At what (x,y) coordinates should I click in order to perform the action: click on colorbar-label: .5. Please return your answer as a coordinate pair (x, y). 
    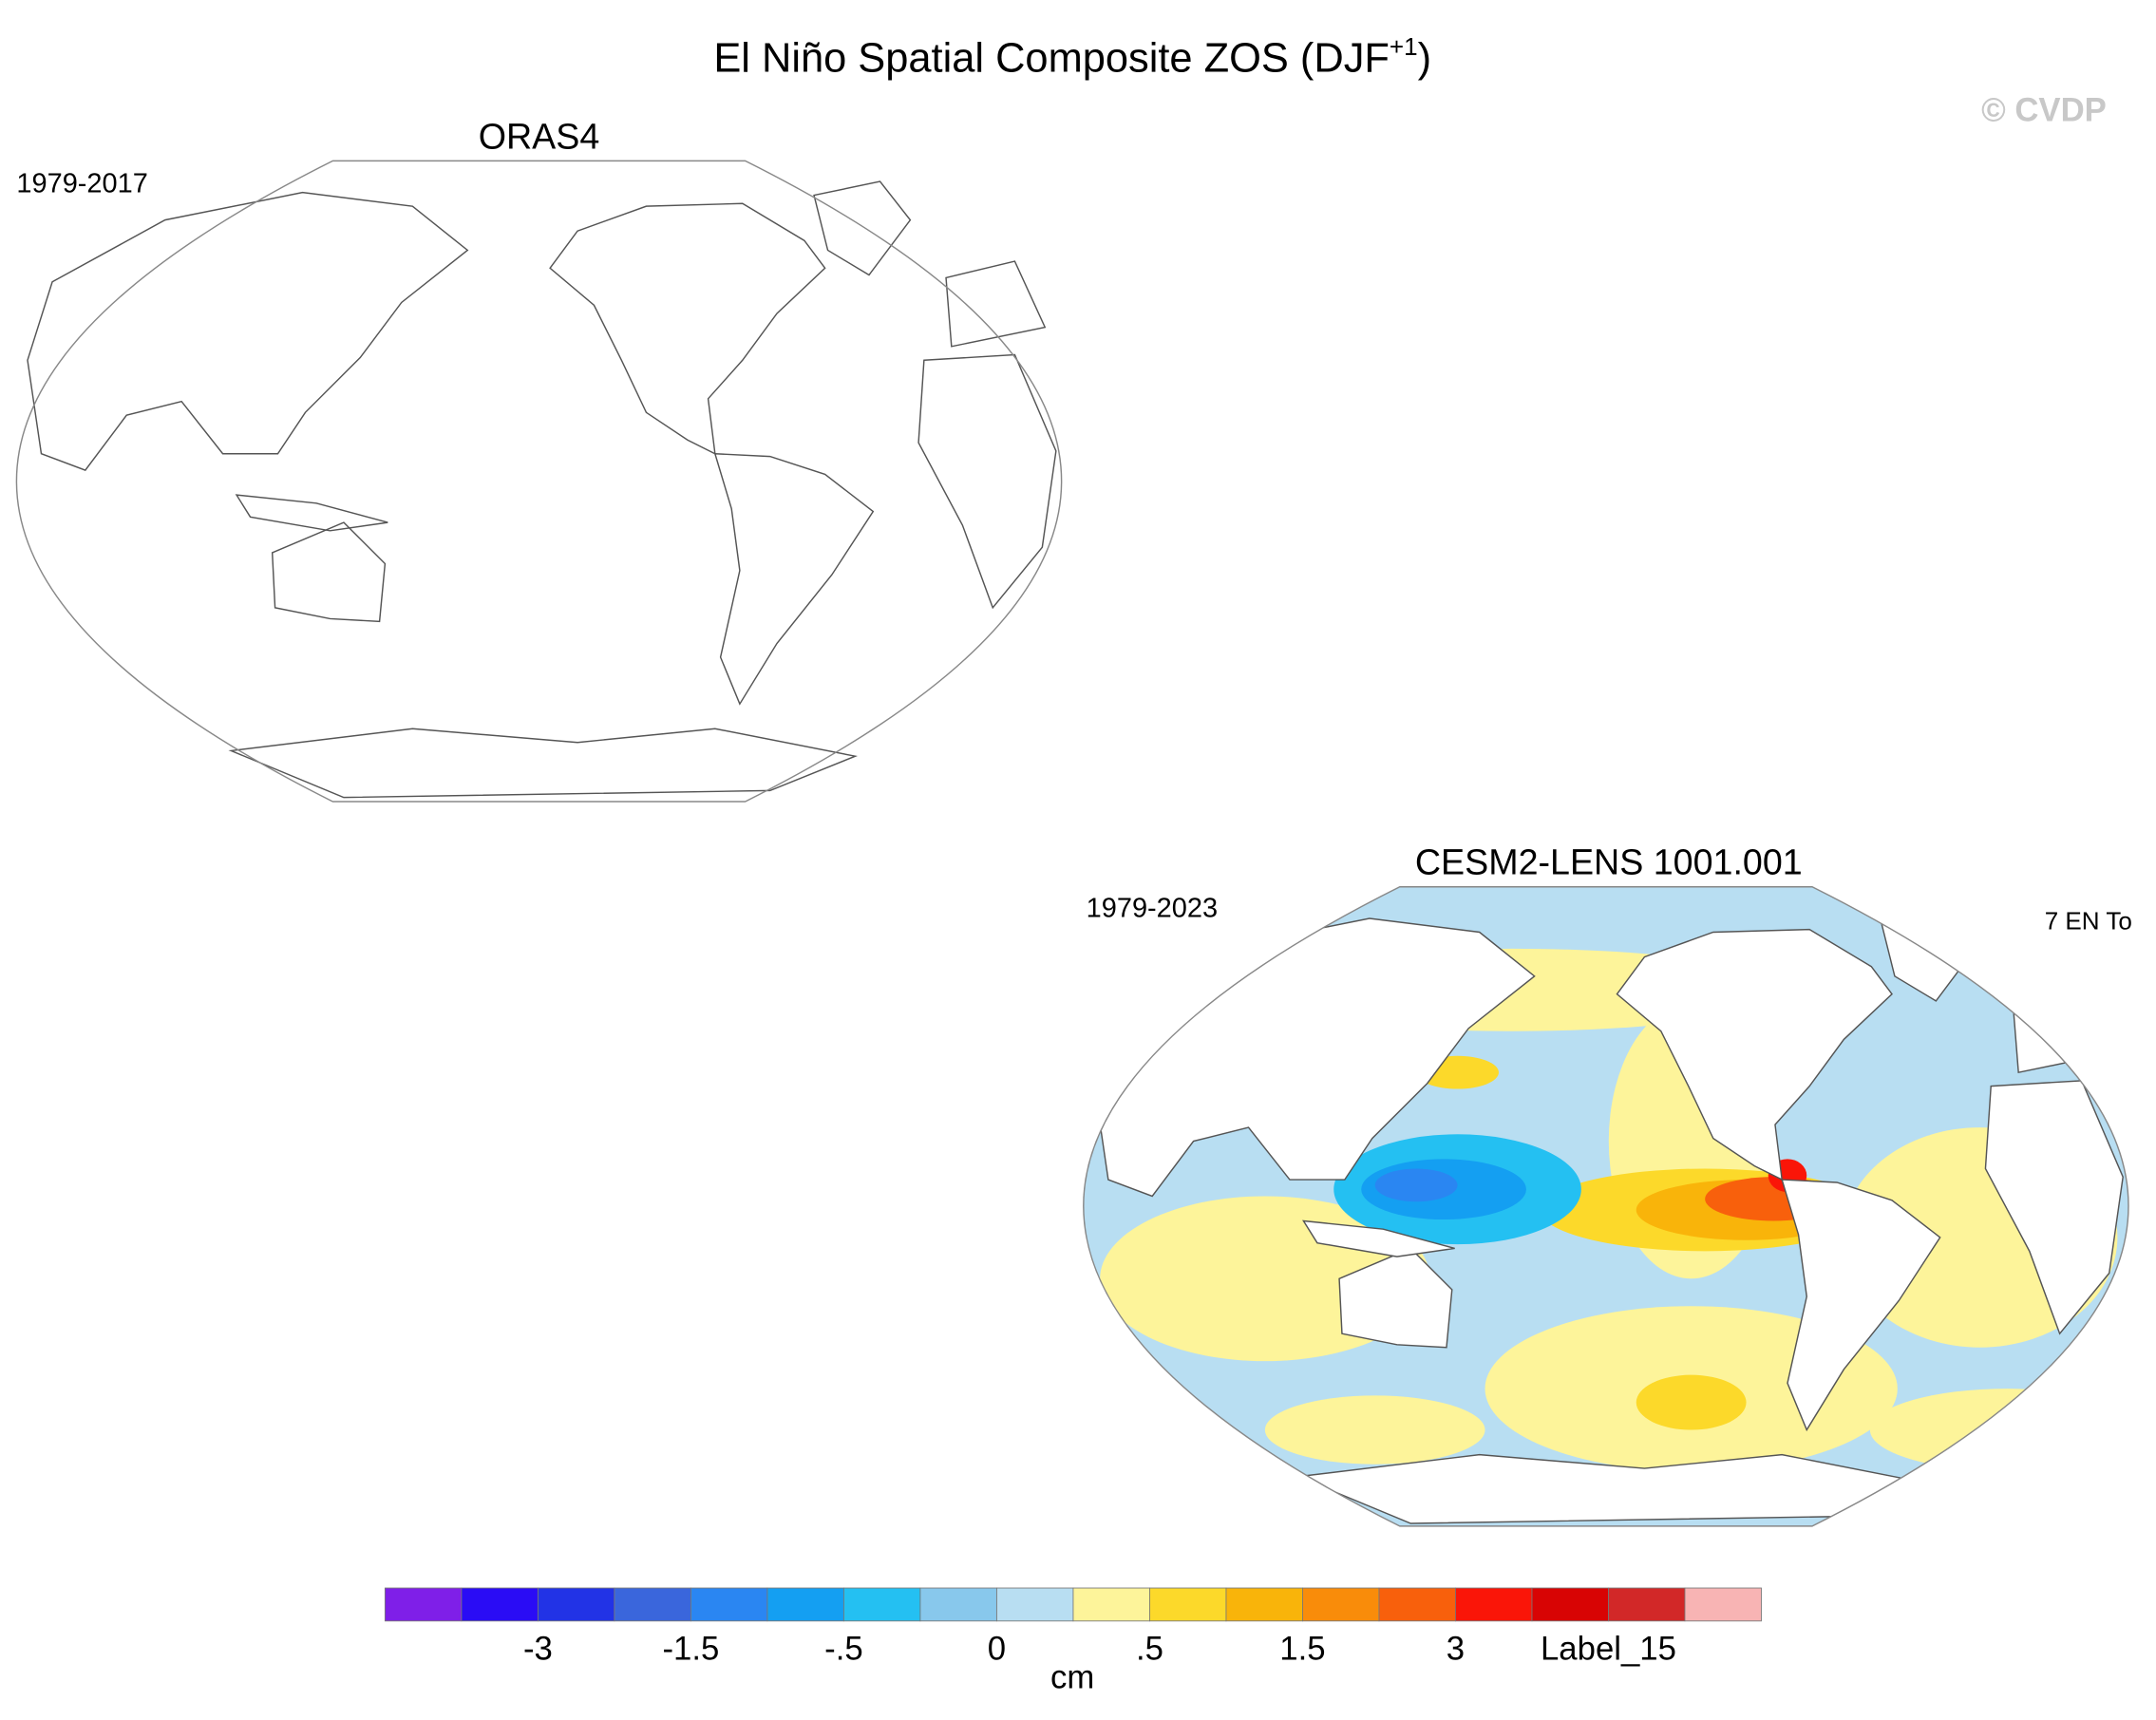
    Looking at the image, I should click on (1149, 1649).